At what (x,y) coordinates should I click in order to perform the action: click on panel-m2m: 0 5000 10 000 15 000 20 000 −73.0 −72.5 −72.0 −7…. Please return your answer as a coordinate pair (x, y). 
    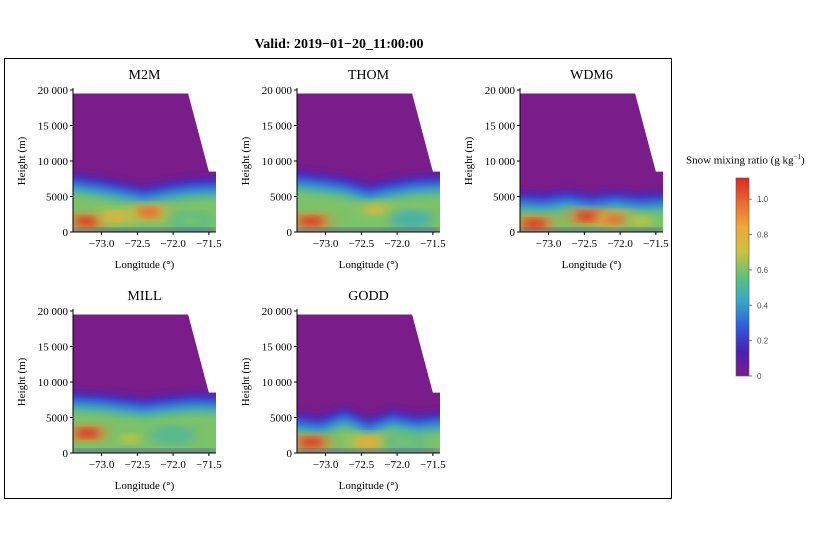
    Looking at the image, I should click on (119, 169).